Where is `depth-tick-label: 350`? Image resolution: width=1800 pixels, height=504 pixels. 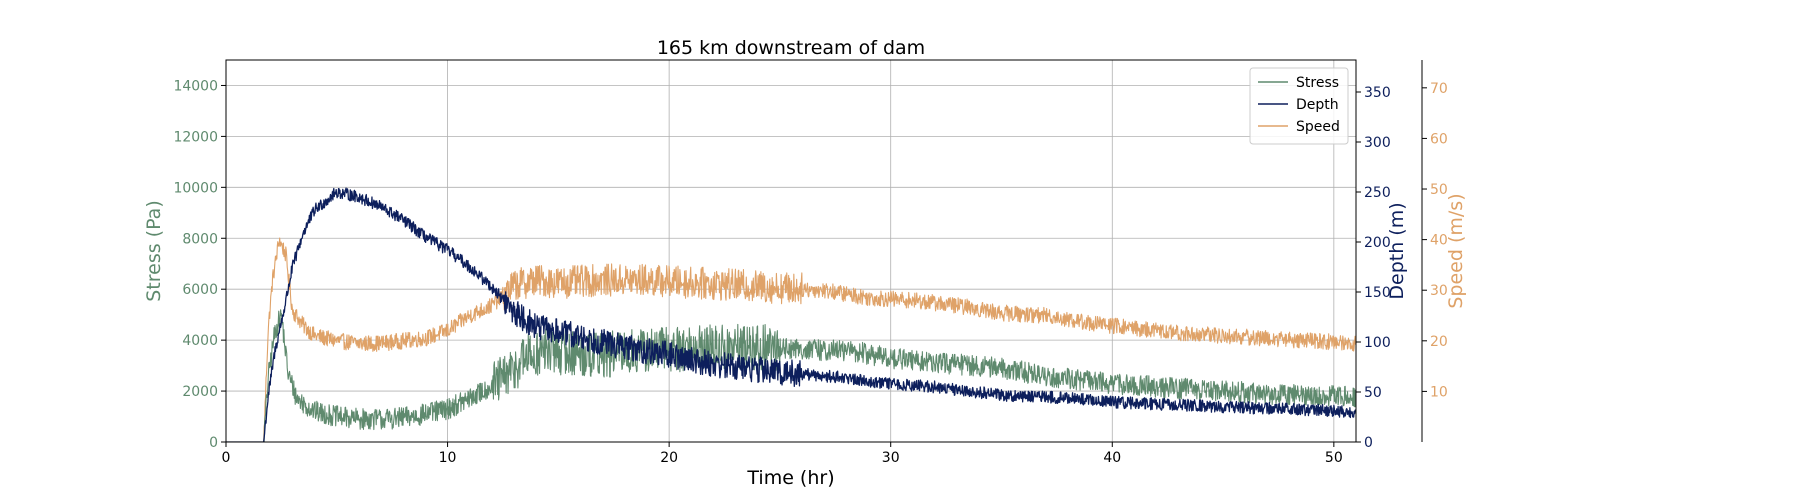
depth-tick-label: 350 is located at coordinates (1377, 93).